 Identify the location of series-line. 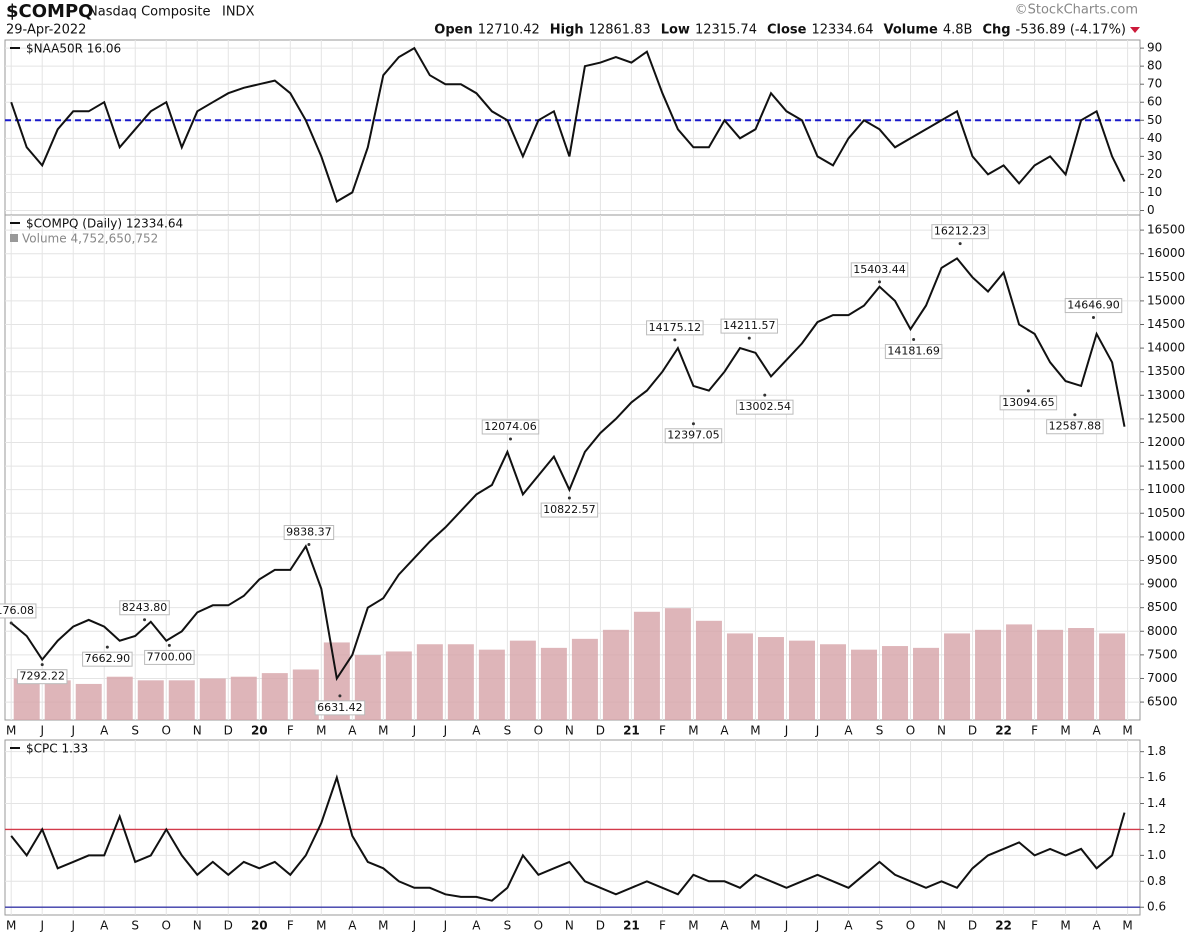
(568, 838).